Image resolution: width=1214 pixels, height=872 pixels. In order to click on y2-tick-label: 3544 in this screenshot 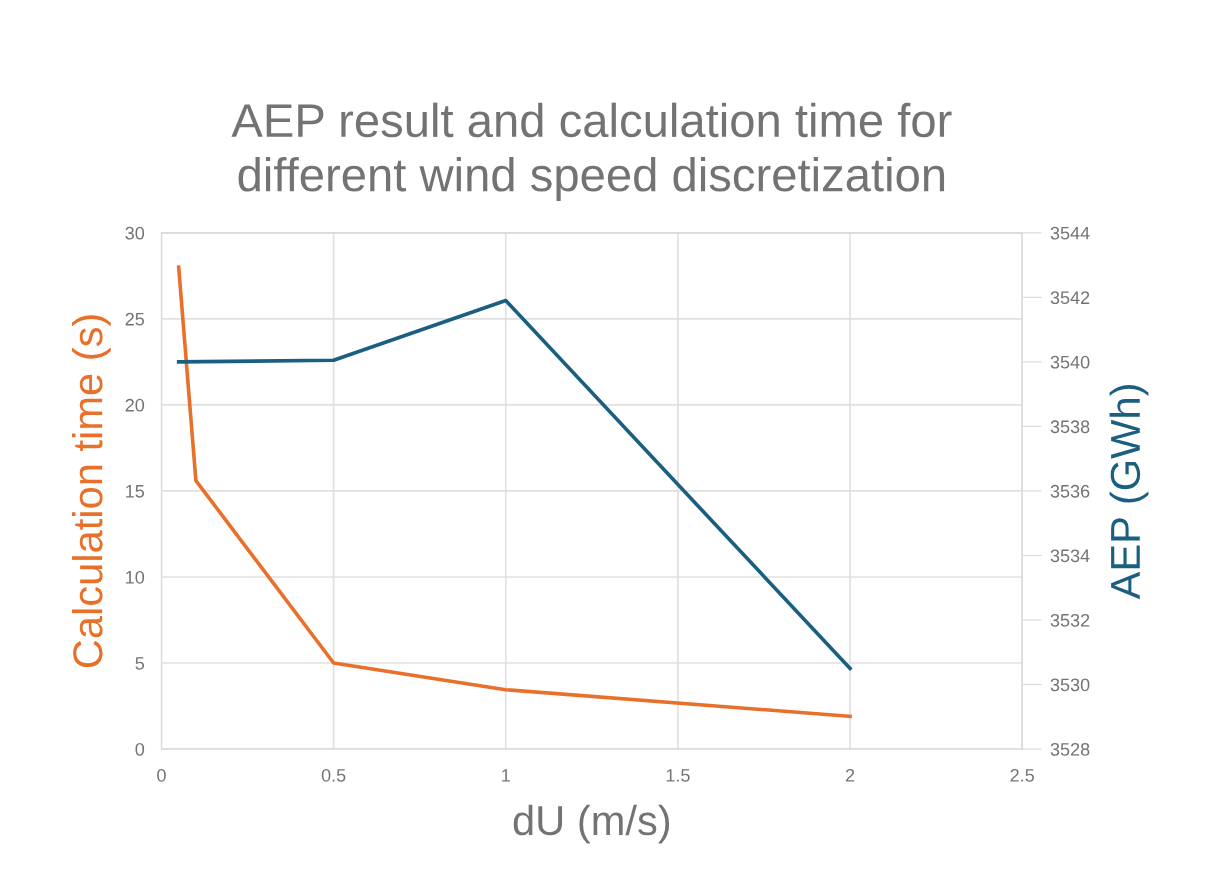, I will do `click(1070, 233)`.